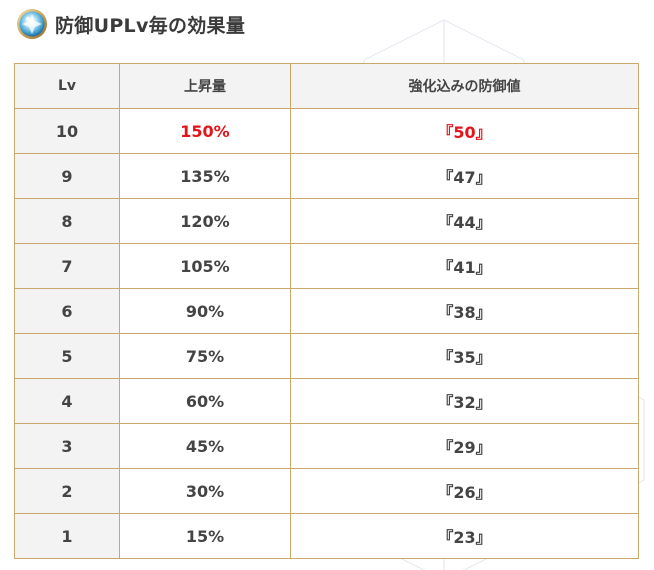 Image resolution: width=654 pixels, height=570 pixels. I want to click on table-row: 5 75% 『35』, so click(326, 356).